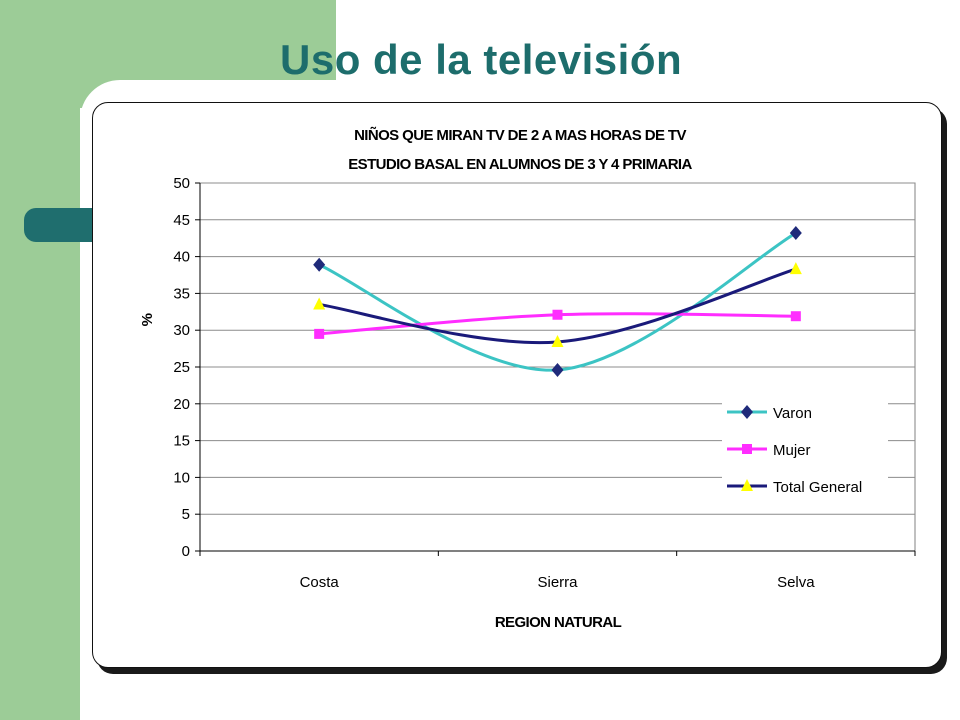 The width and height of the screenshot is (960, 720). Describe the element at coordinates (181, 367) in the screenshot. I see `y-tick-label: 25` at that location.